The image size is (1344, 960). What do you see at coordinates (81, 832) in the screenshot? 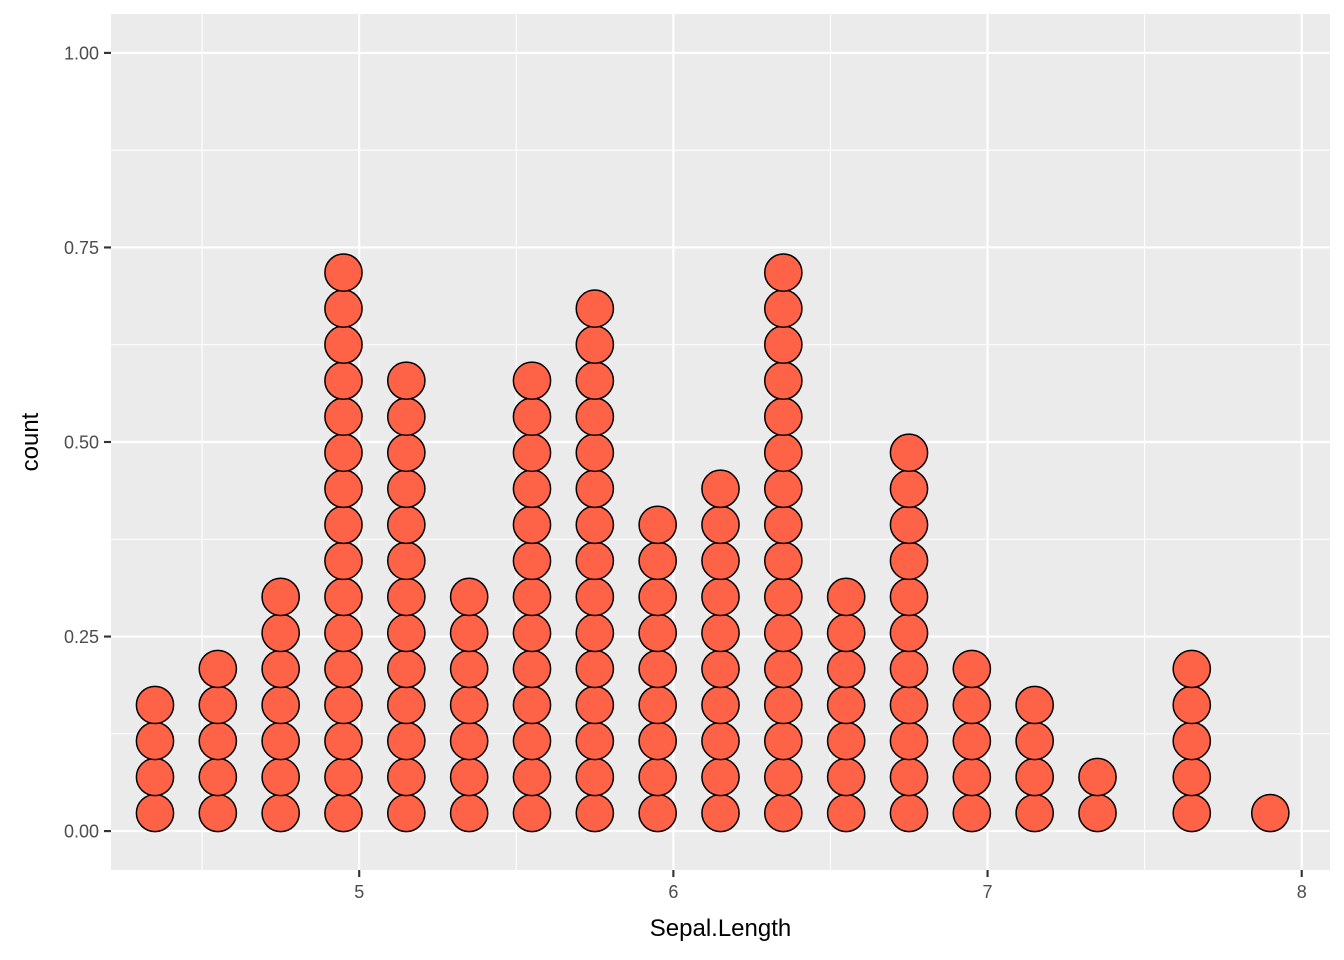
I see `y-tick-label: 0.00` at bounding box center [81, 832].